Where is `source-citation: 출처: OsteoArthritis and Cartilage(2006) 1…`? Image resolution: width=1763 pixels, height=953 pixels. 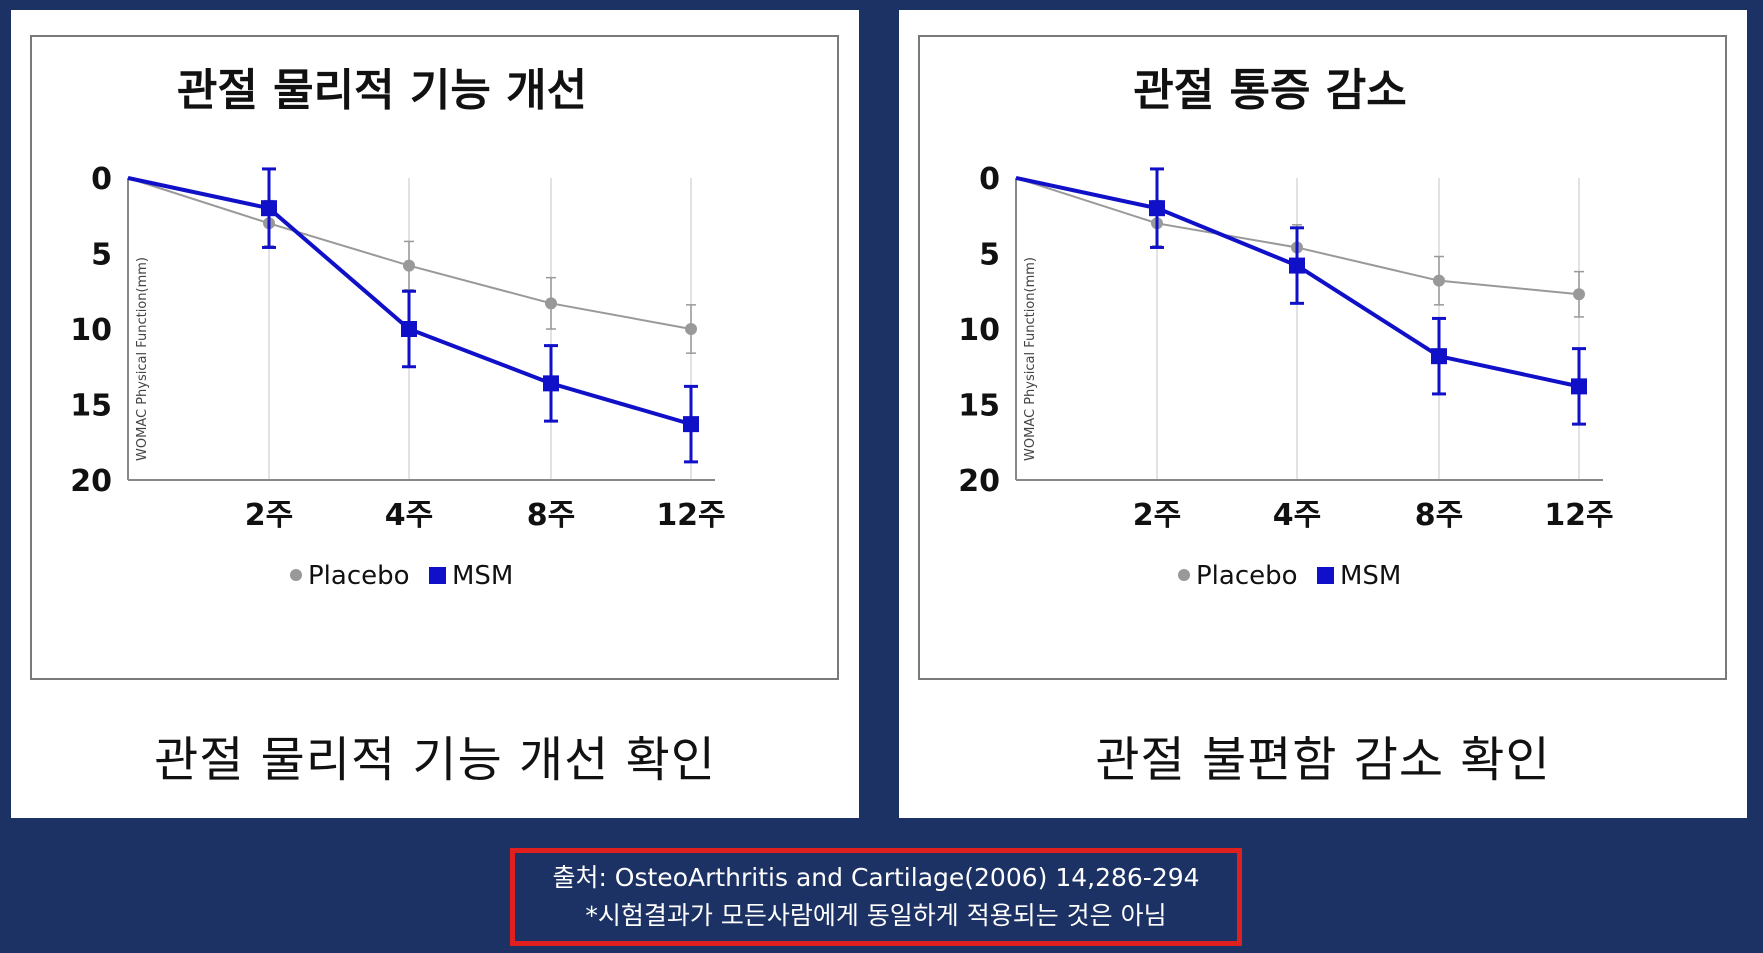
source-citation: 출처: OsteoArthritis and Cartilage(2006) 1… is located at coordinates (876, 877).